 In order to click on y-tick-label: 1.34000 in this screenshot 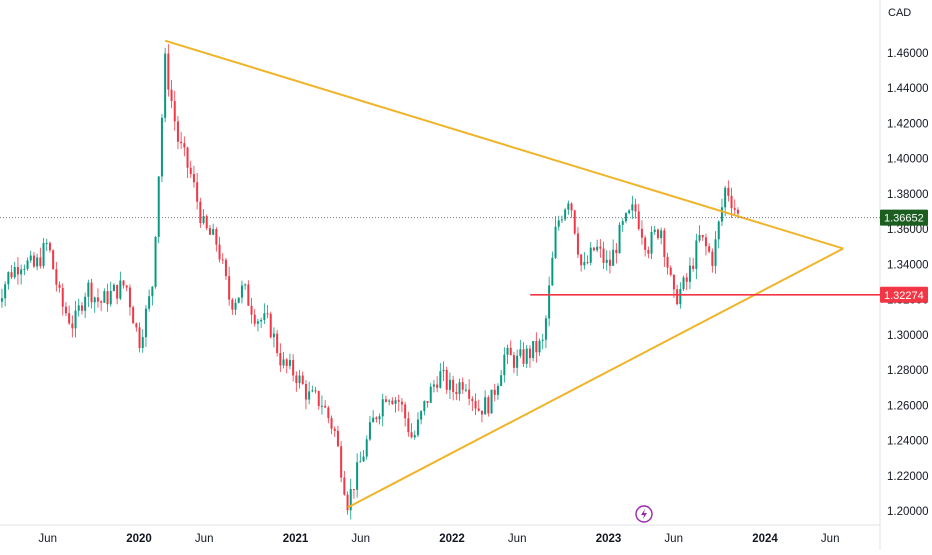, I will do `click(908, 265)`.